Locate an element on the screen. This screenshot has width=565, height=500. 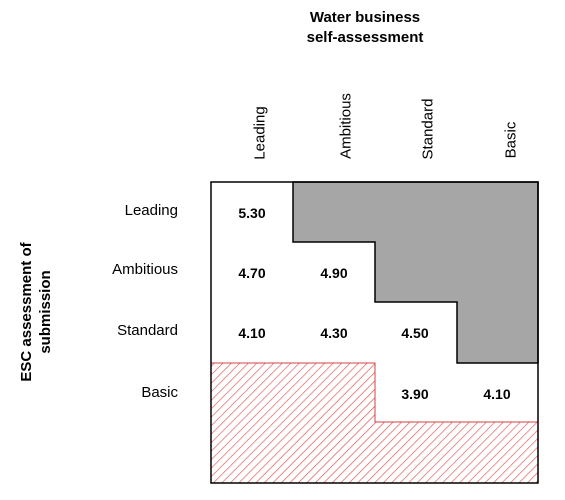
cell-leading-leading: 5.30 is located at coordinates (252, 213).